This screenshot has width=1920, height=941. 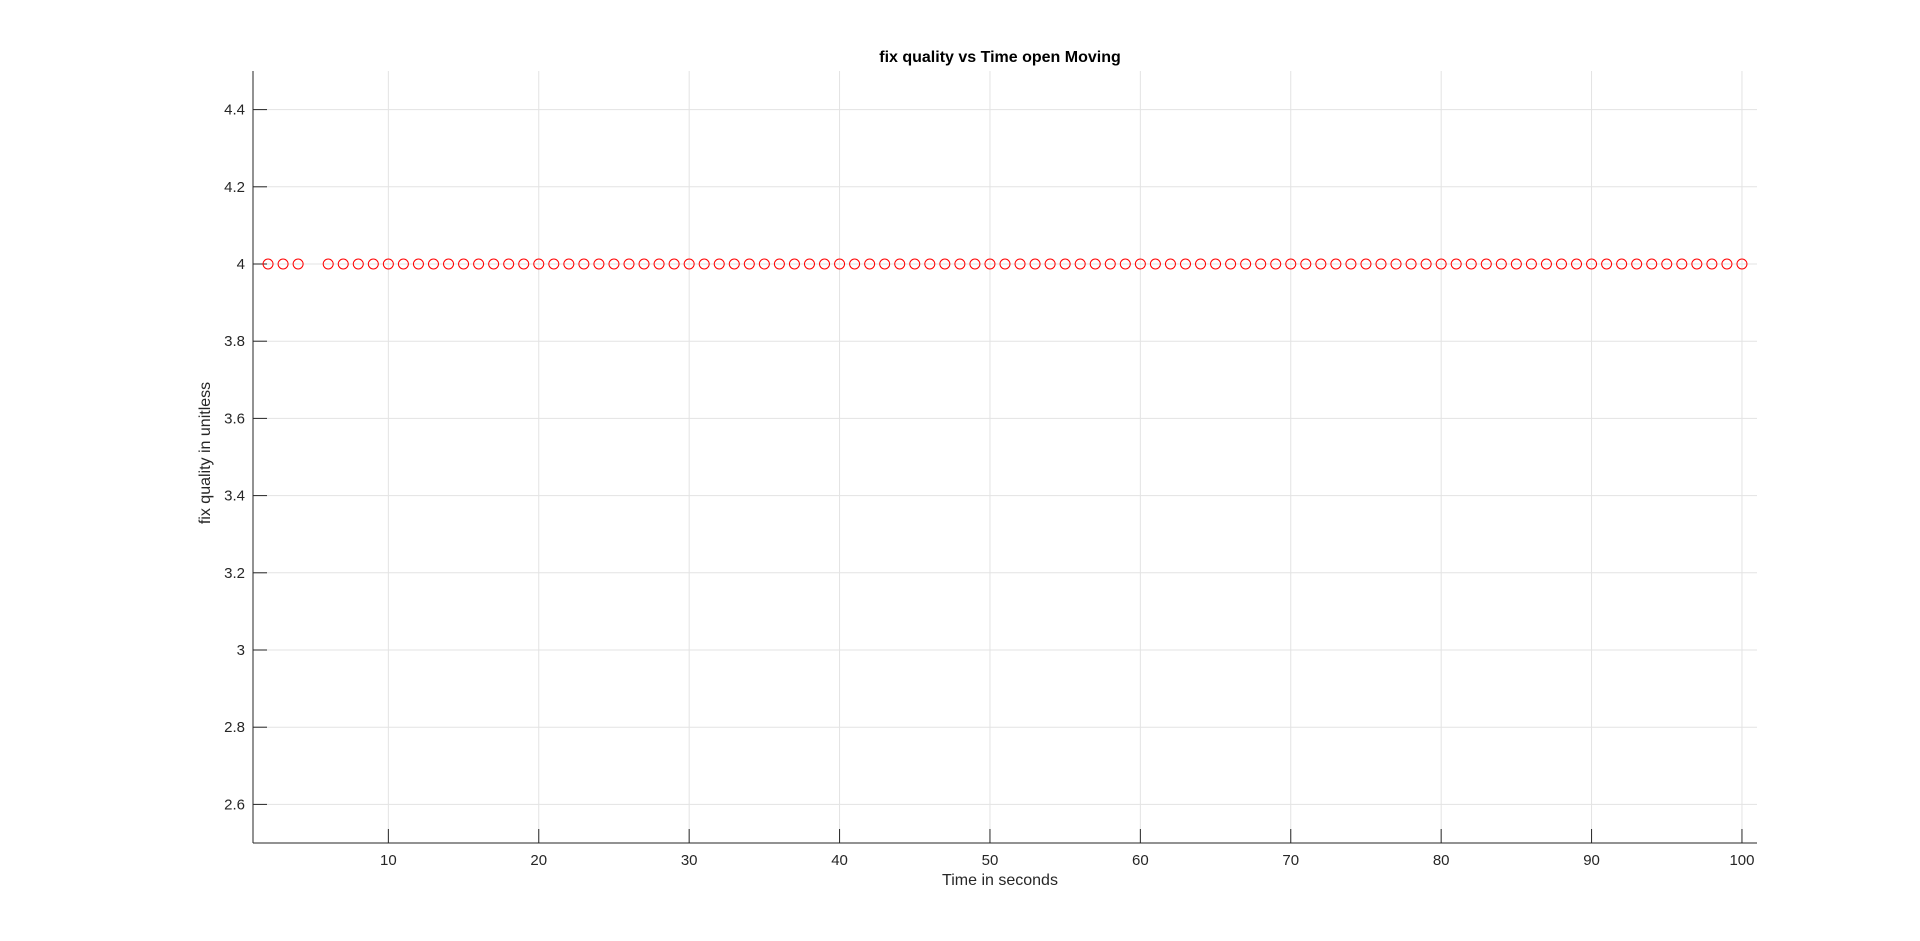 I want to click on y-tick-label: 2.6, so click(x=234, y=804).